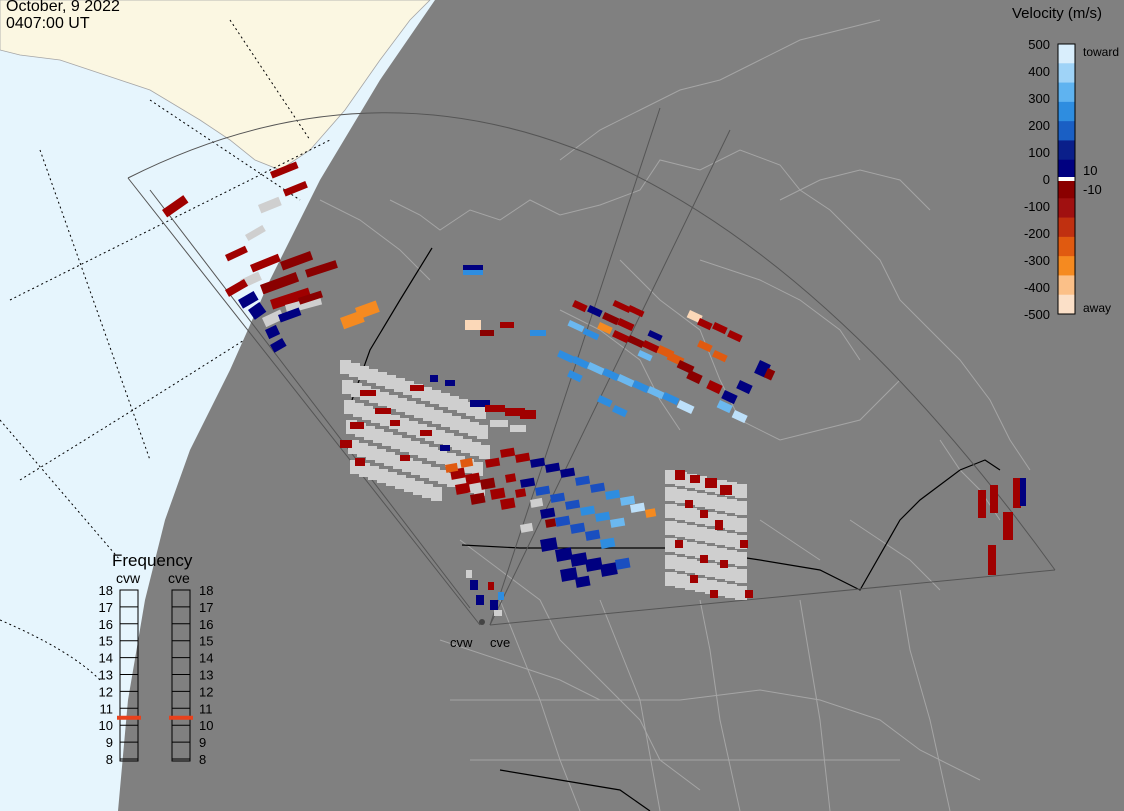  I want to click on colorbar-tick-label: 500, so click(1039, 44).